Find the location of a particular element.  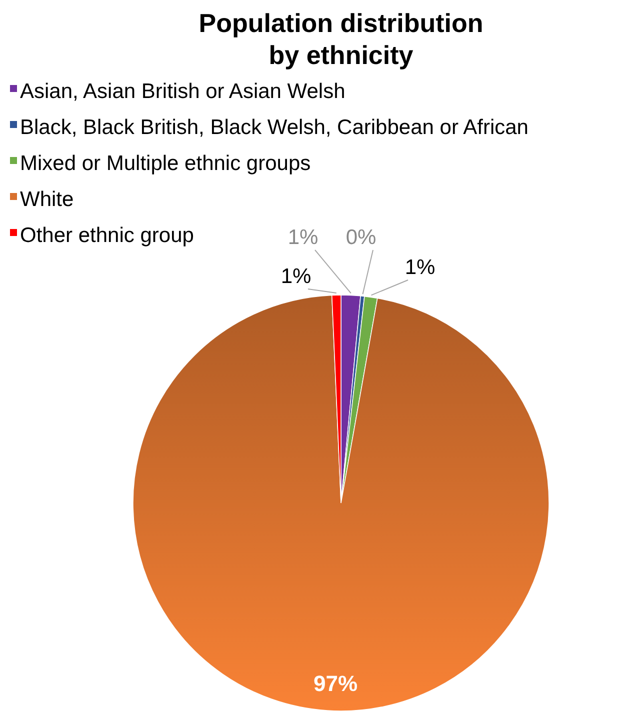

legend-label: Other ethnic group is located at coordinates (107, 235).